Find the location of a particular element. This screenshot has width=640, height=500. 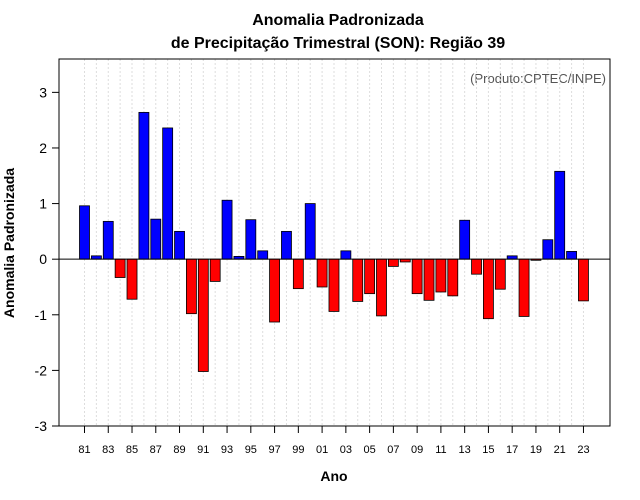

x-tick-label: 07 is located at coordinates (393, 450).